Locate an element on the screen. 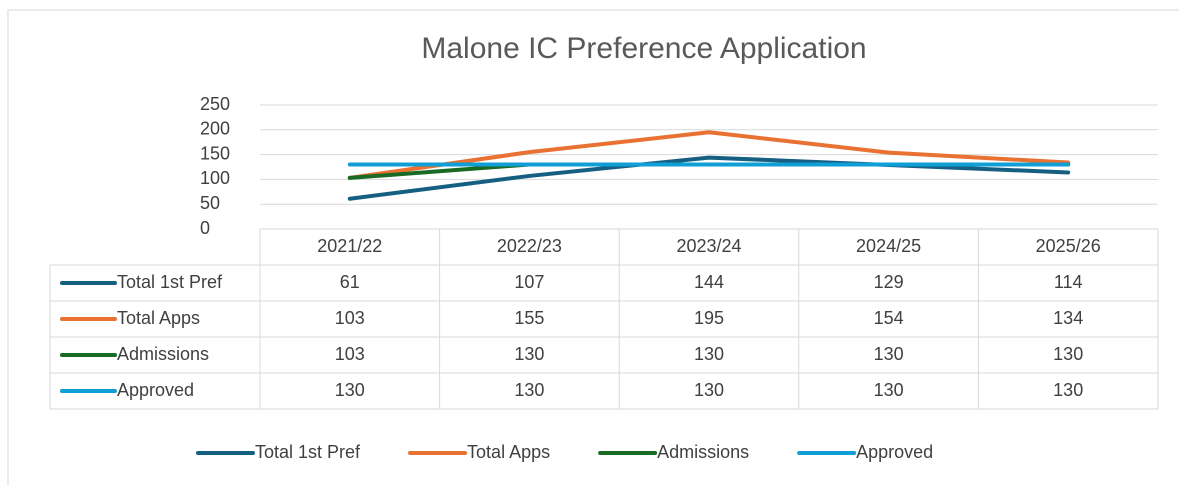 The height and width of the screenshot is (486, 1179). table-cell: 154 is located at coordinates (889, 318).